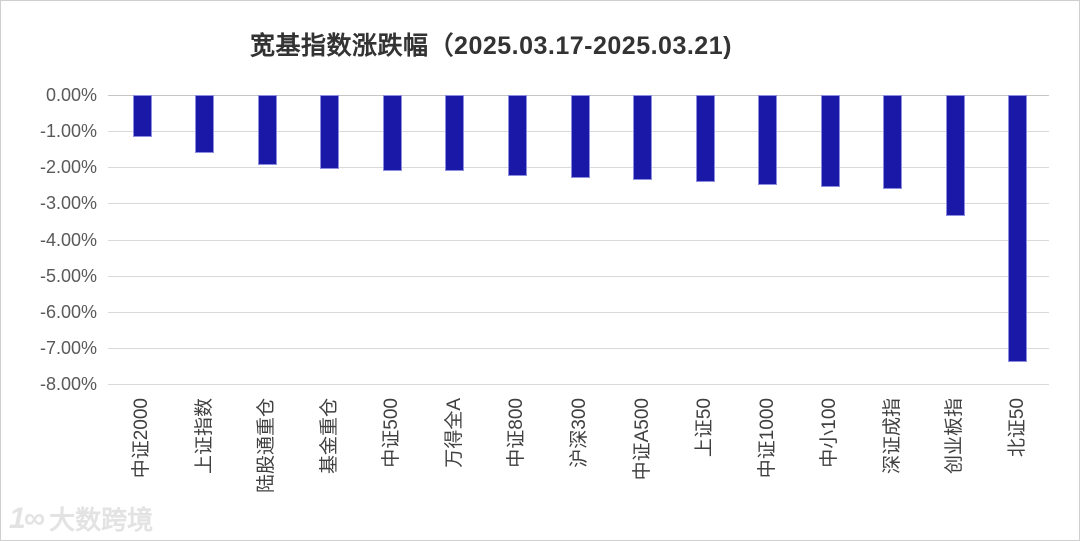 This screenshot has height=541, width=1080. I want to click on y-axis-tick-label: 0.00%, so click(71, 95).